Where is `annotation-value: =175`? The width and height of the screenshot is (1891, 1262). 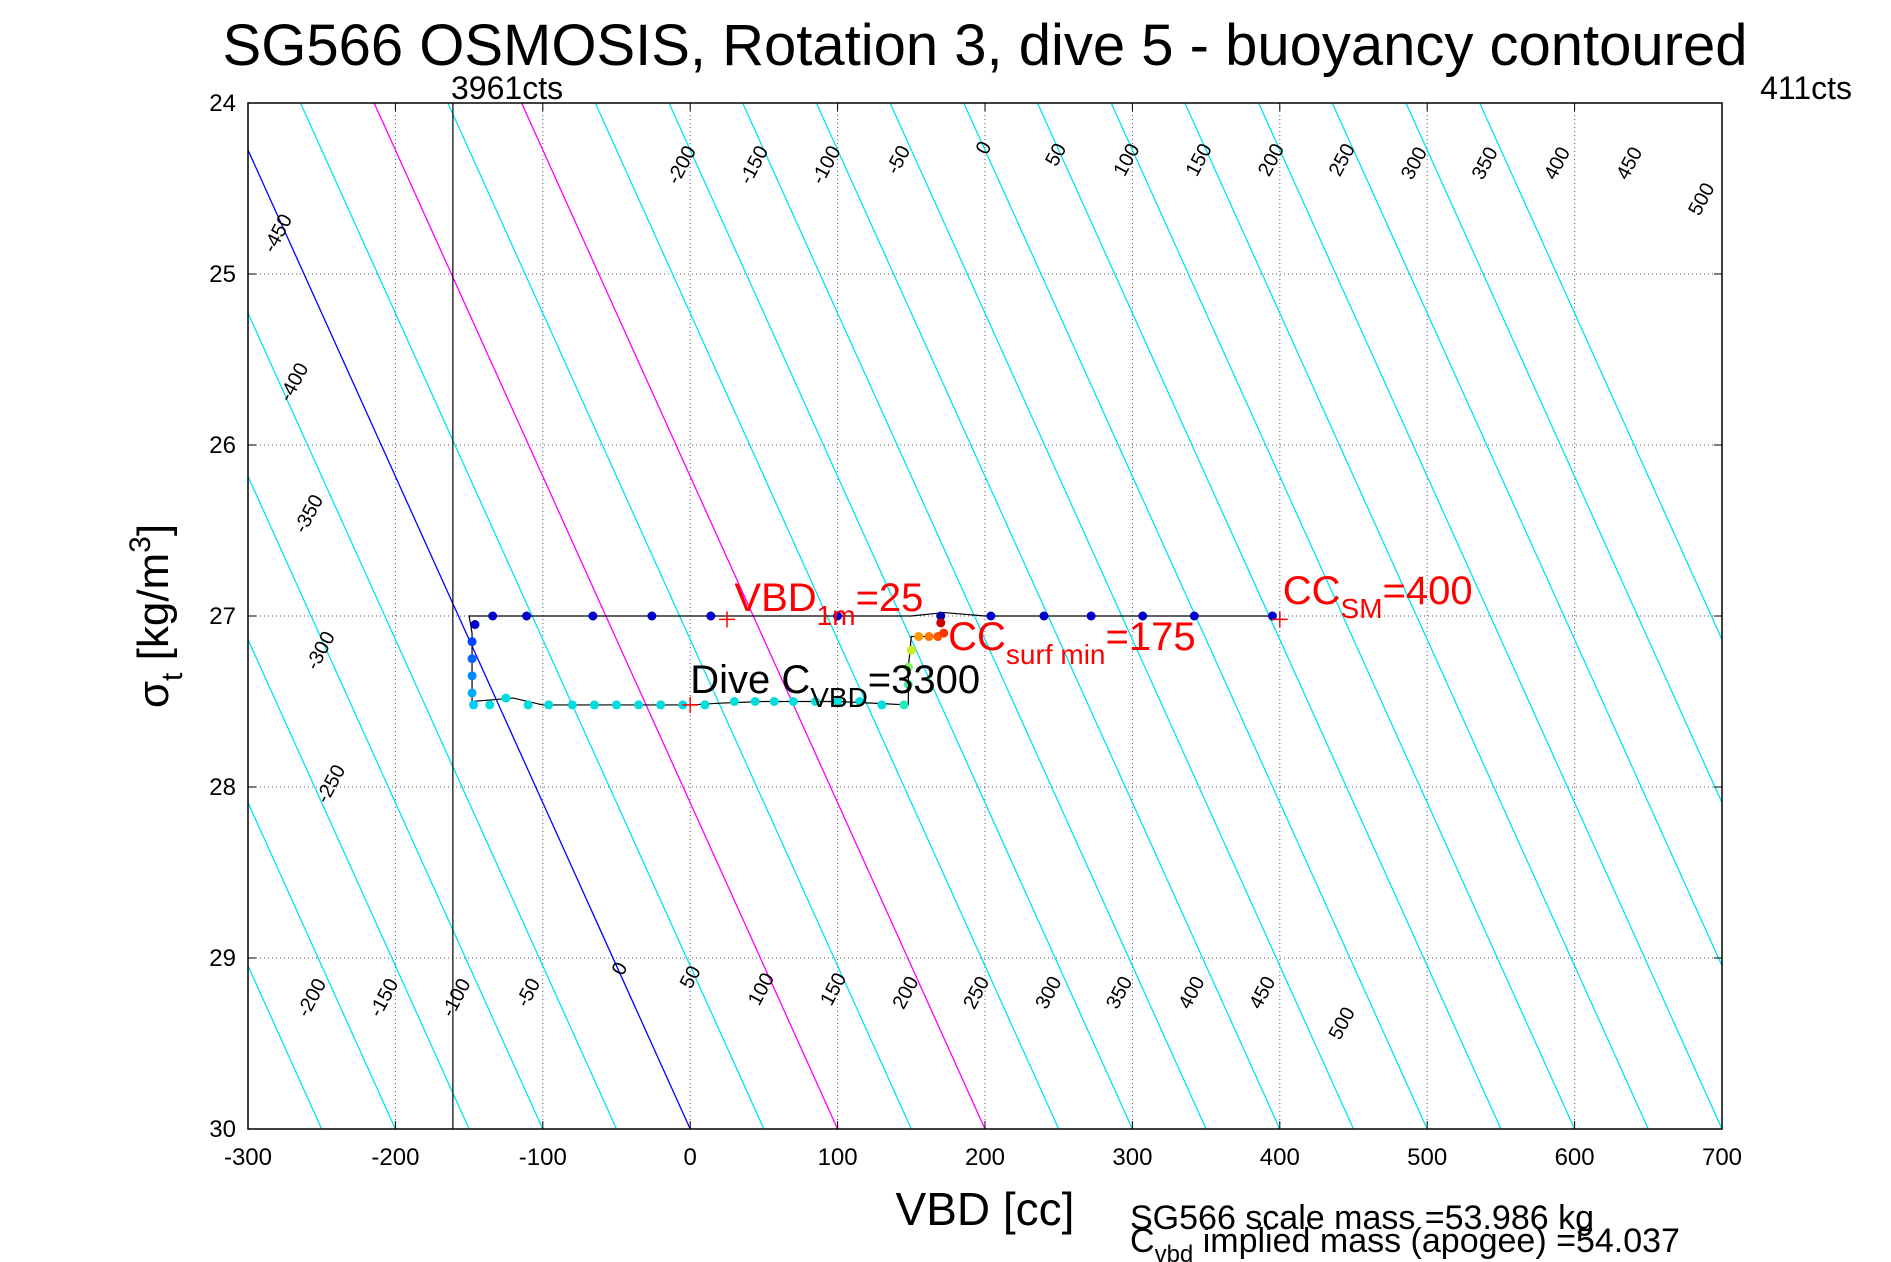
annotation-value: =175 is located at coordinates (1151, 637).